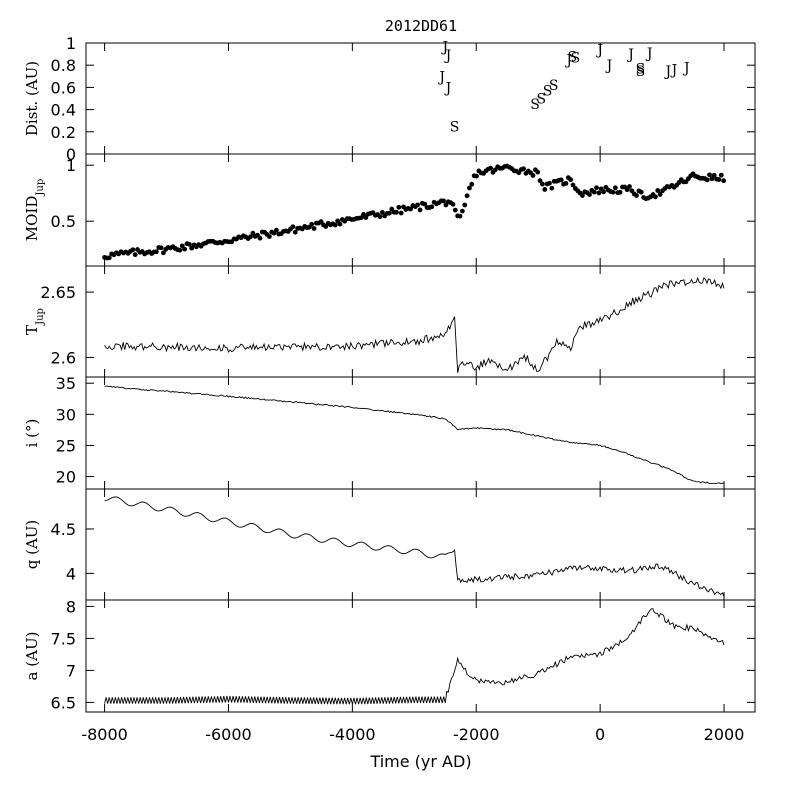 The width and height of the screenshot is (797, 797). What do you see at coordinates (66, 414) in the screenshot?
I see `y-tick-label: 30` at bounding box center [66, 414].